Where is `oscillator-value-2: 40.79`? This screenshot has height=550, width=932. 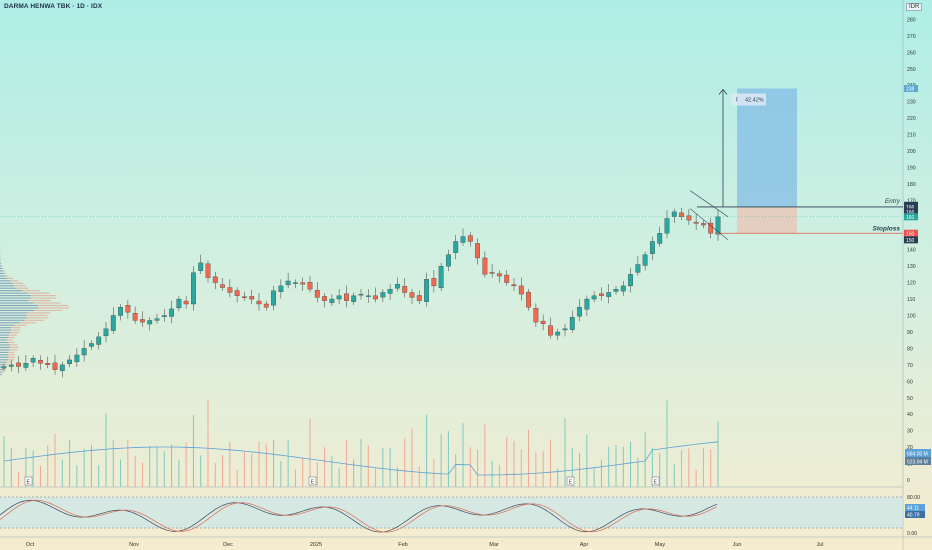 oscillator-value-2: 40.79 is located at coordinates (913, 516).